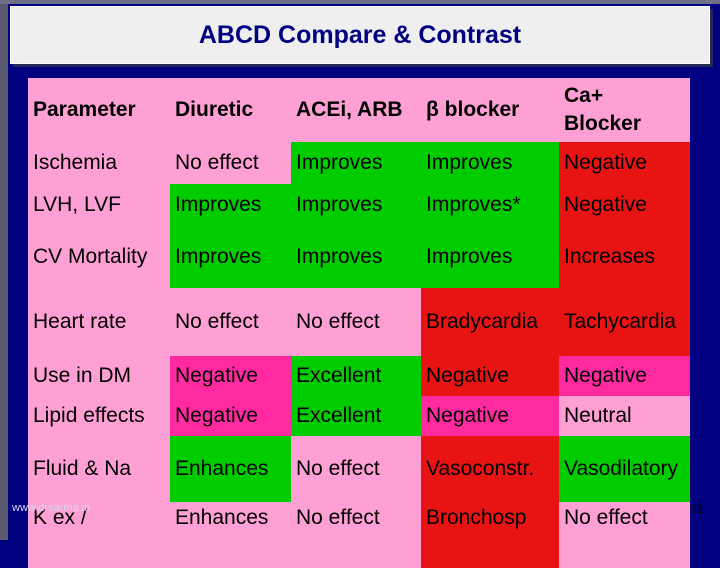  Describe the element at coordinates (697, 509) in the screenshot. I see `page-number: 92` at that location.